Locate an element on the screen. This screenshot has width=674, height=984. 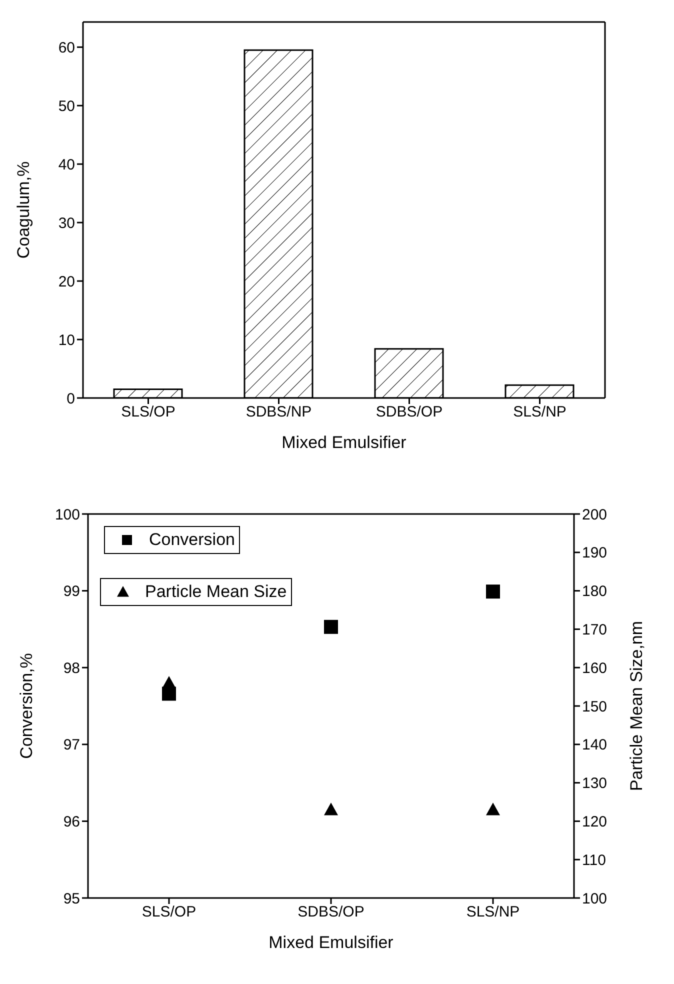
legend-label: Particle Mean Size is located at coordinates (216, 592).